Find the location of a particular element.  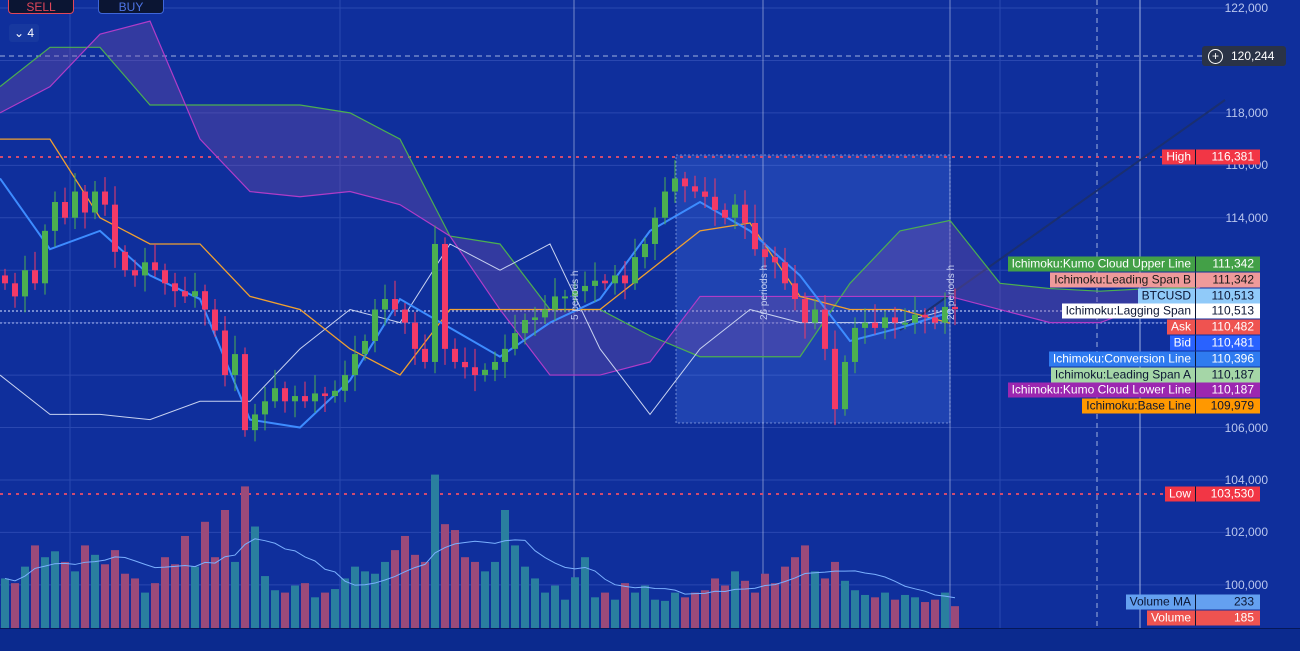

legend-label: Ichimoku:Kumo Cloud Lower Line is located at coordinates (1101, 390).